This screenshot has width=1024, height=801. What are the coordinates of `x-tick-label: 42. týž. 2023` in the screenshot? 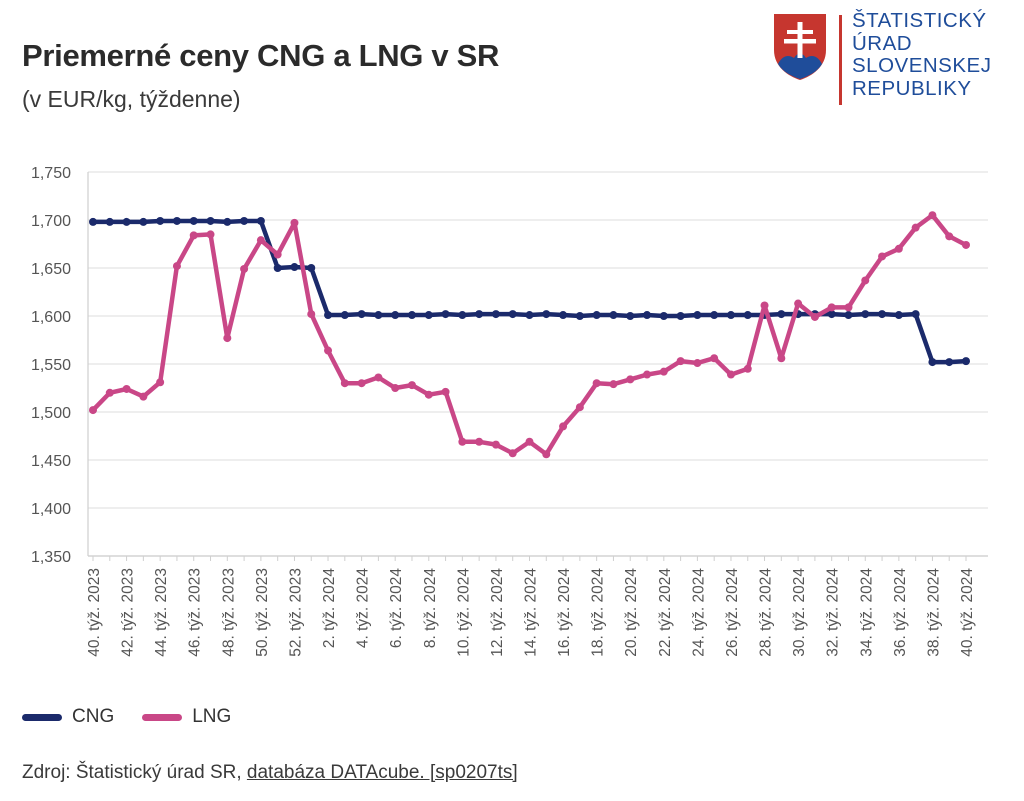 It's located at (128, 612).